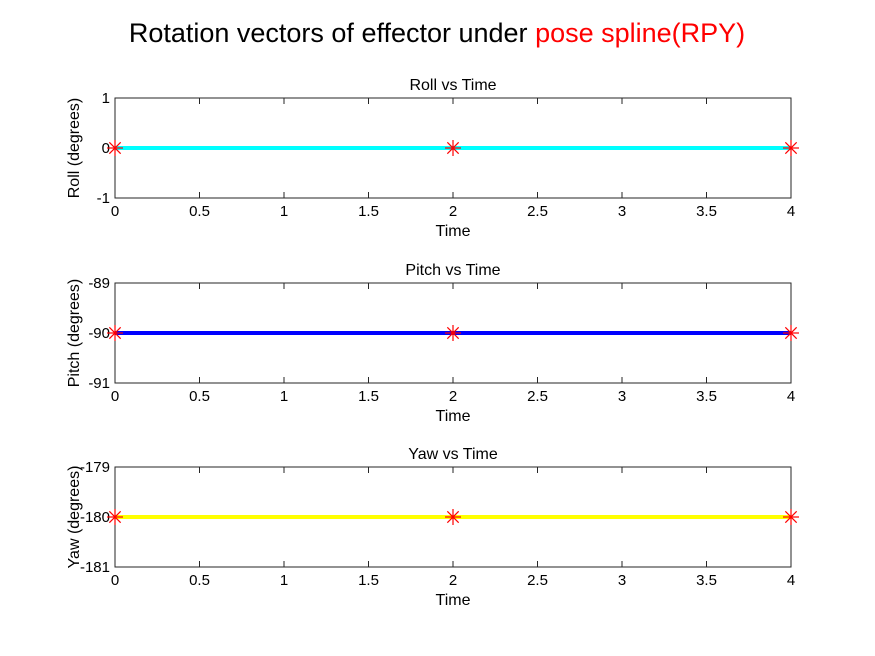 This screenshot has width=875, height=656. What do you see at coordinates (115, 211) in the screenshot?
I see `roll-xtick-label: 0` at bounding box center [115, 211].